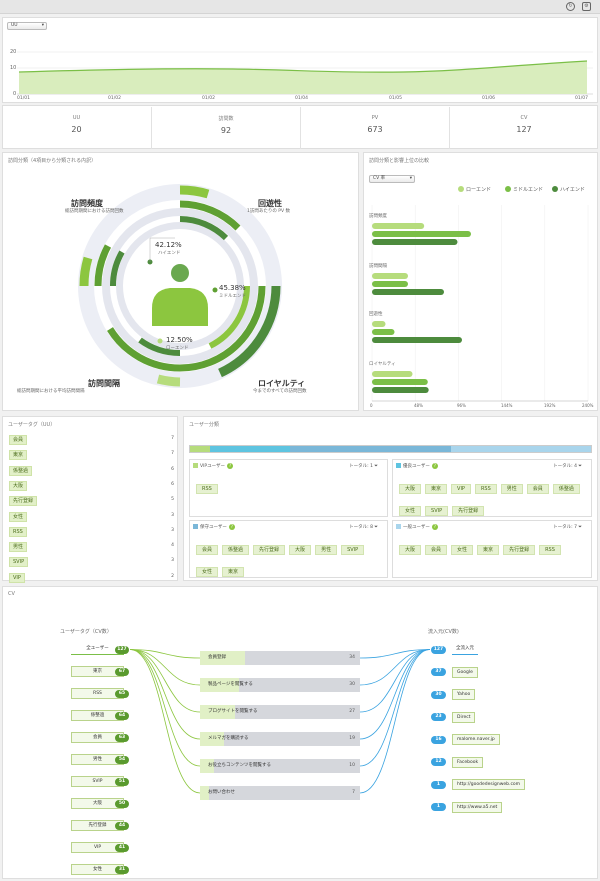 Image resolution: width=600 pixels, height=881 pixels. Describe the element at coordinates (19, 562) in the screenshot. I see `tag-label: SVIP` at that location.